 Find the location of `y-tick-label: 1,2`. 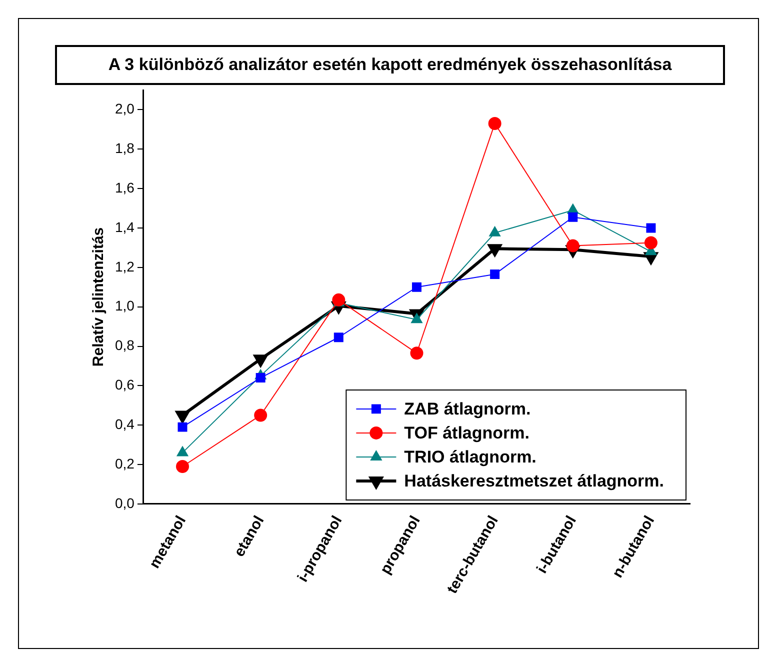

y-tick-label: 1,2 is located at coordinates (124, 266).